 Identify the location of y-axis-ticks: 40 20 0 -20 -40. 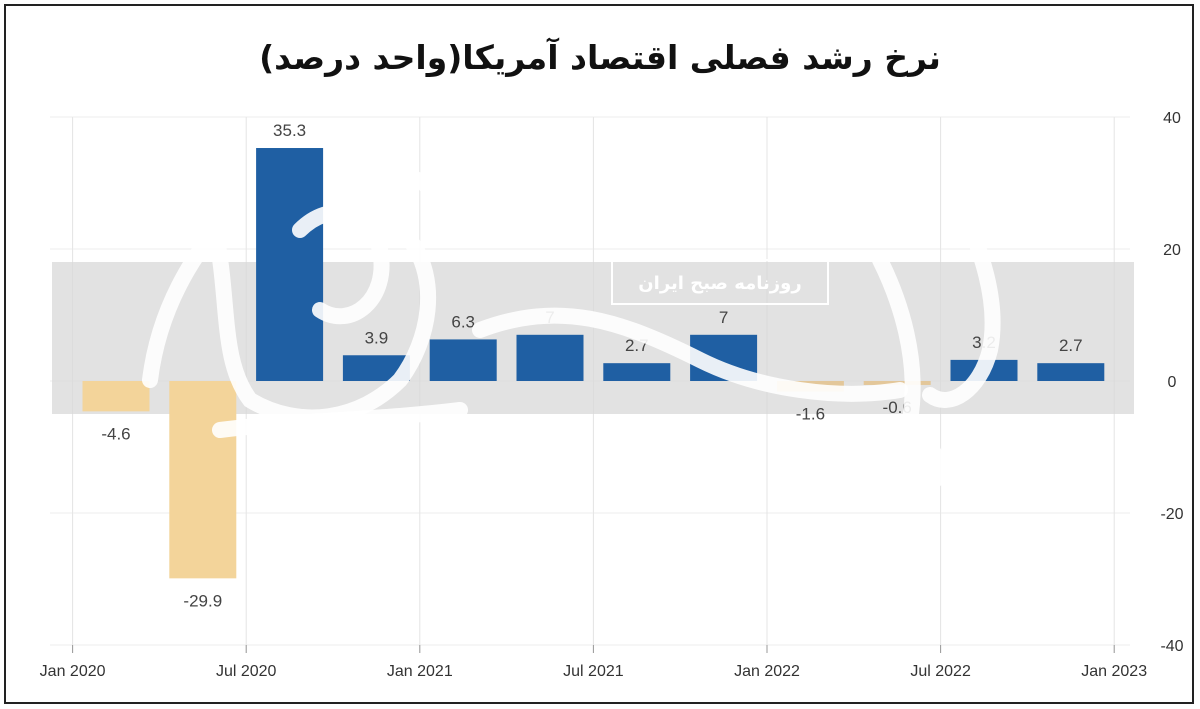
(1171, 382).